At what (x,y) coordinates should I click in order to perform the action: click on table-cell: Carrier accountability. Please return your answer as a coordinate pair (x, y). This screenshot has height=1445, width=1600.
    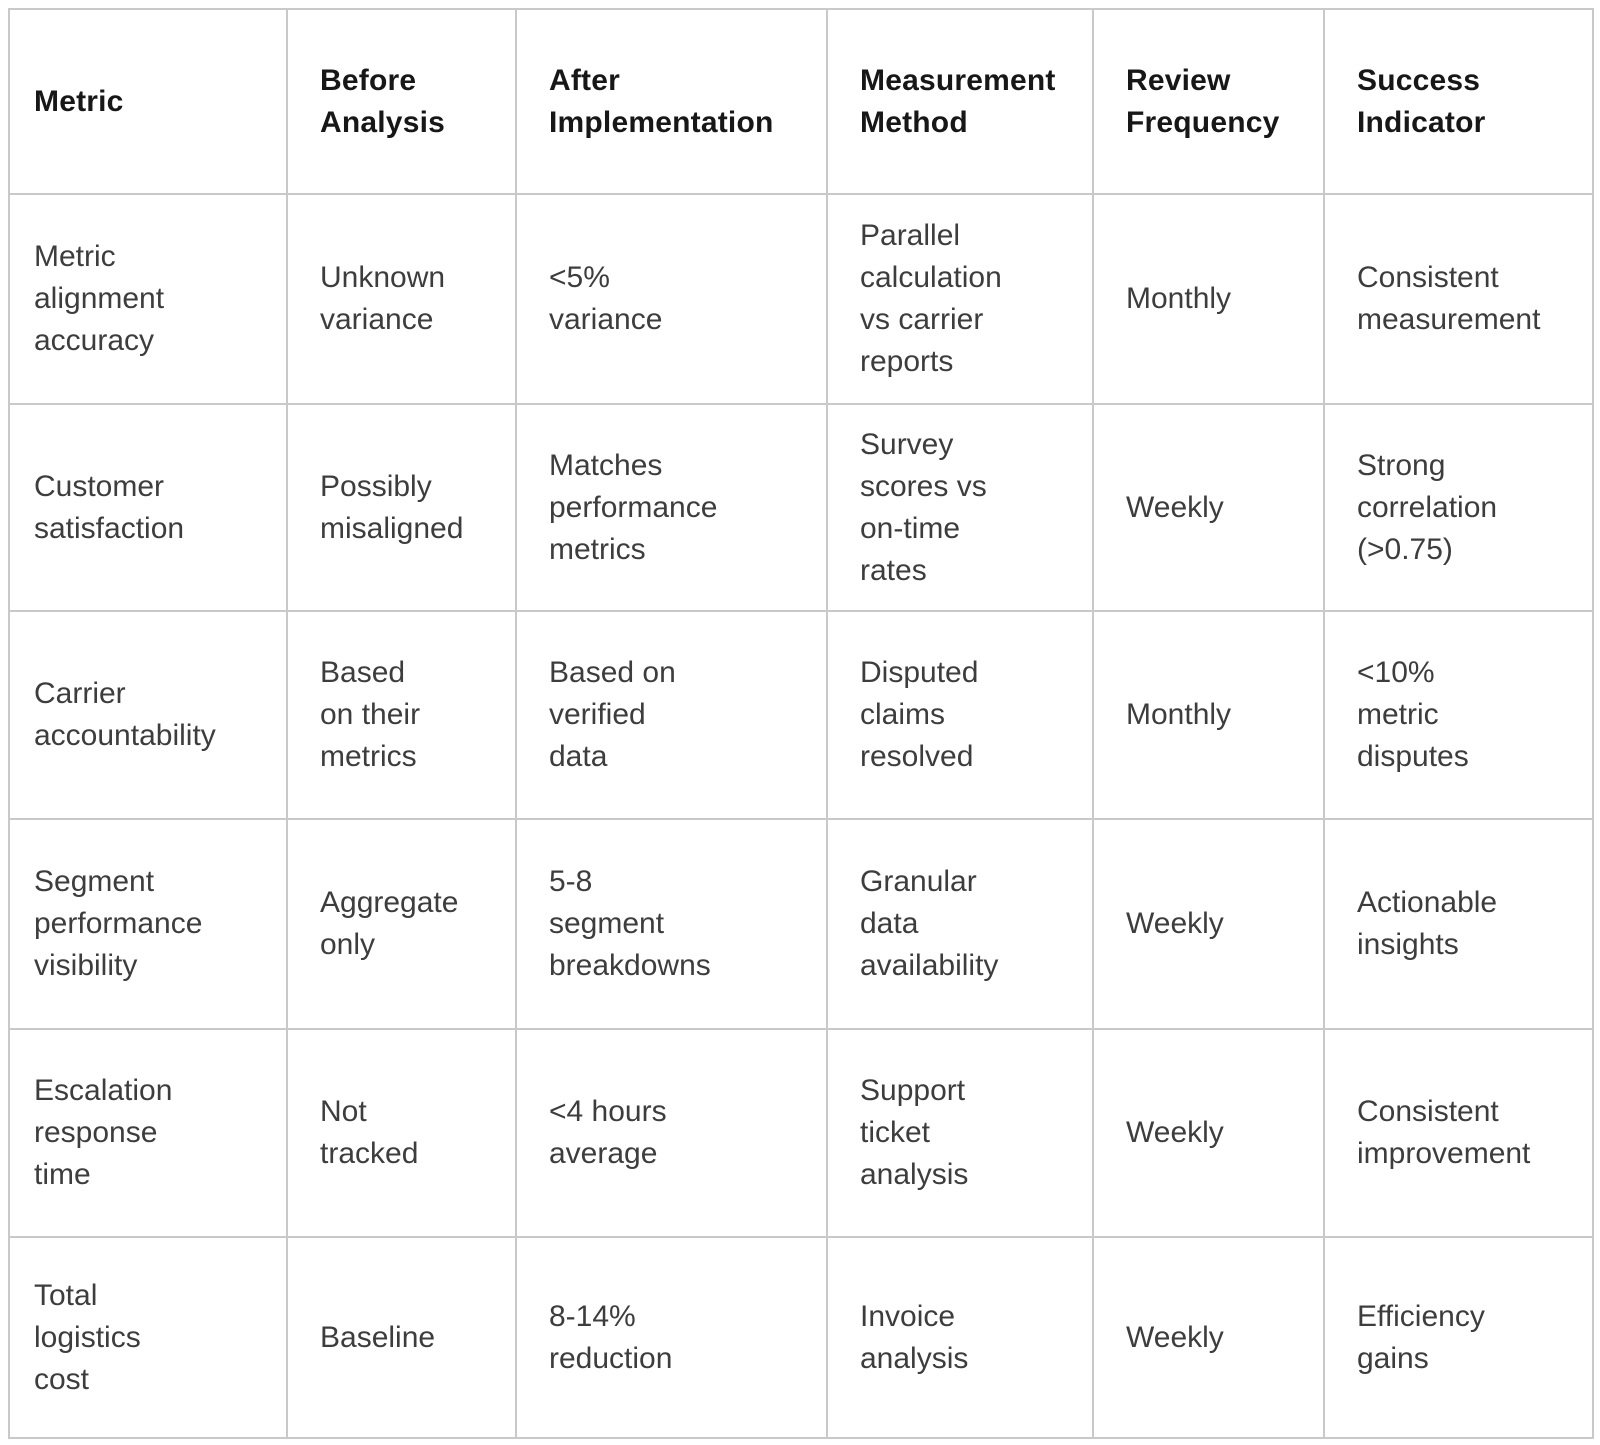
    Looking at the image, I should click on (148, 715).